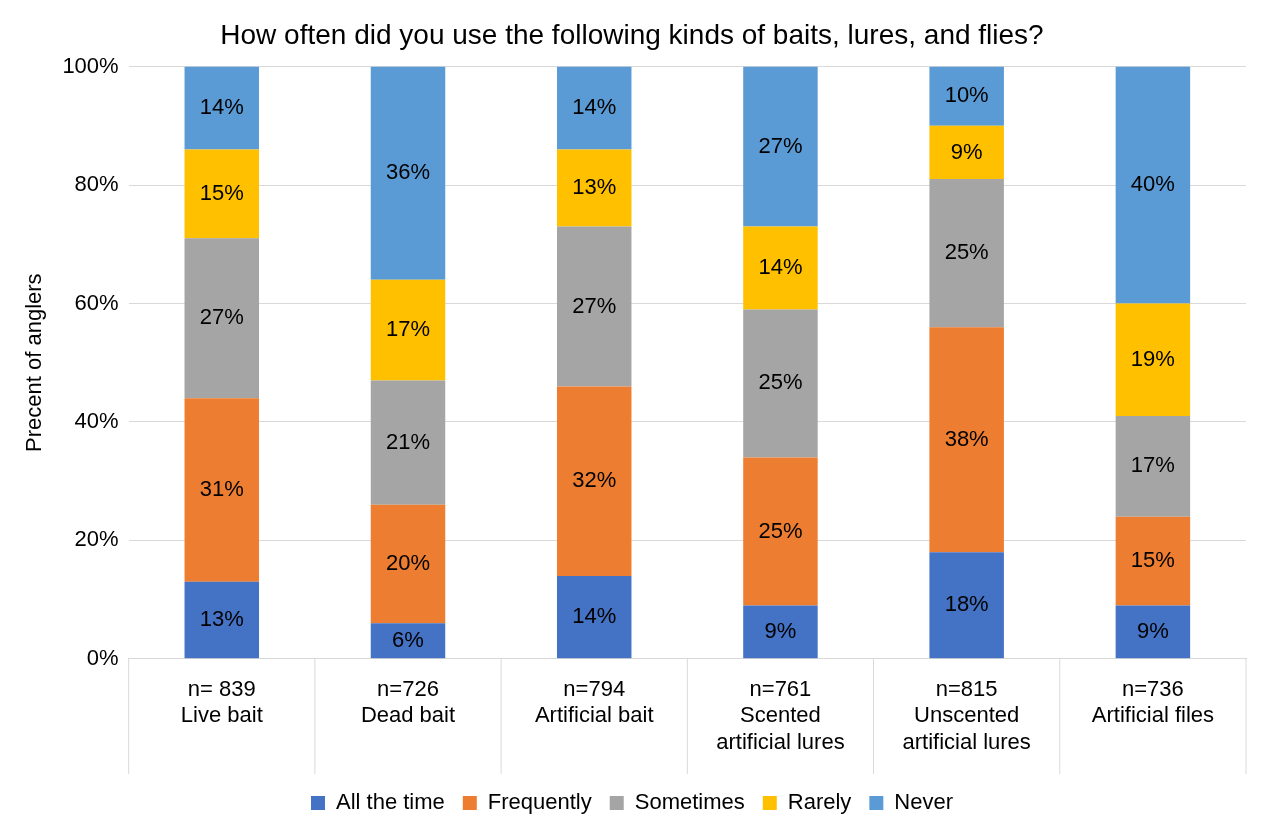  I want to click on y-tick-label: 20%, so click(96, 539).